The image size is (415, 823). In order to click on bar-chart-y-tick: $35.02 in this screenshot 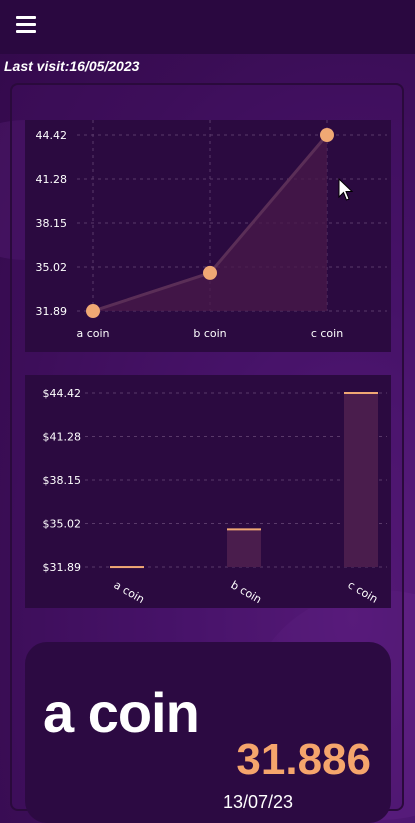, I will do `click(62, 524)`.